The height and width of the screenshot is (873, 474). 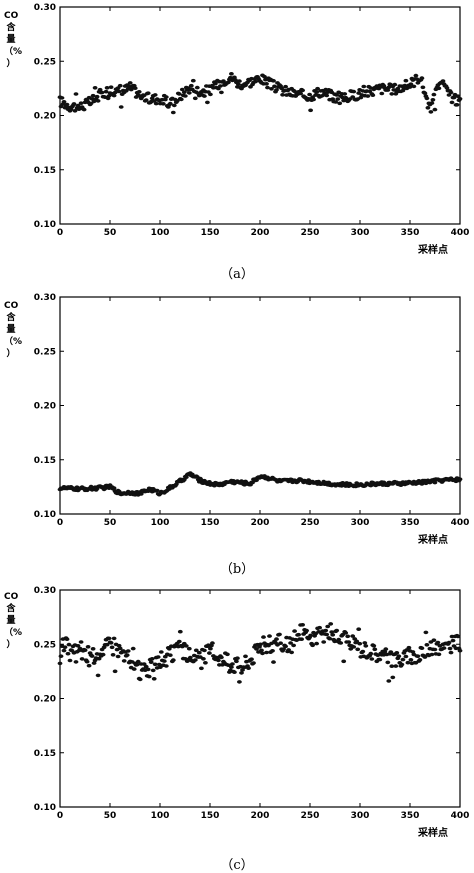 What do you see at coordinates (13, 330) in the screenshot?
I see `y-axis-label-b: CO 含 量 （% ）` at bounding box center [13, 330].